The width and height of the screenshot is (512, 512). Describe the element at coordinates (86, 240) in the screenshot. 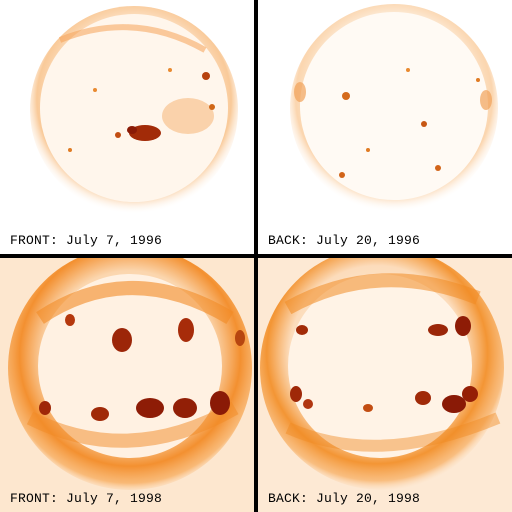

I see `panel-caption: FRONT: July 7, 1996` at that location.